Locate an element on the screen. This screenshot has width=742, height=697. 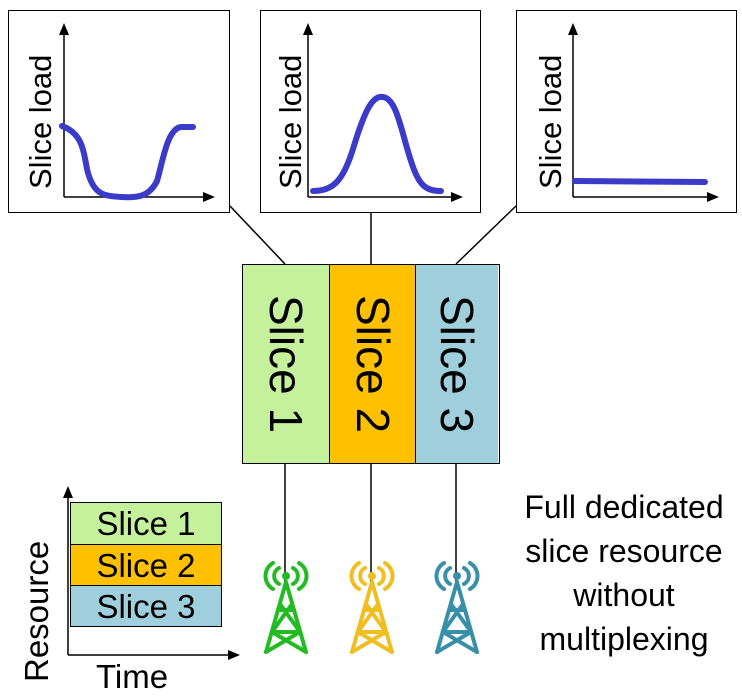
time-axis-label: Time is located at coordinates (132, 676).